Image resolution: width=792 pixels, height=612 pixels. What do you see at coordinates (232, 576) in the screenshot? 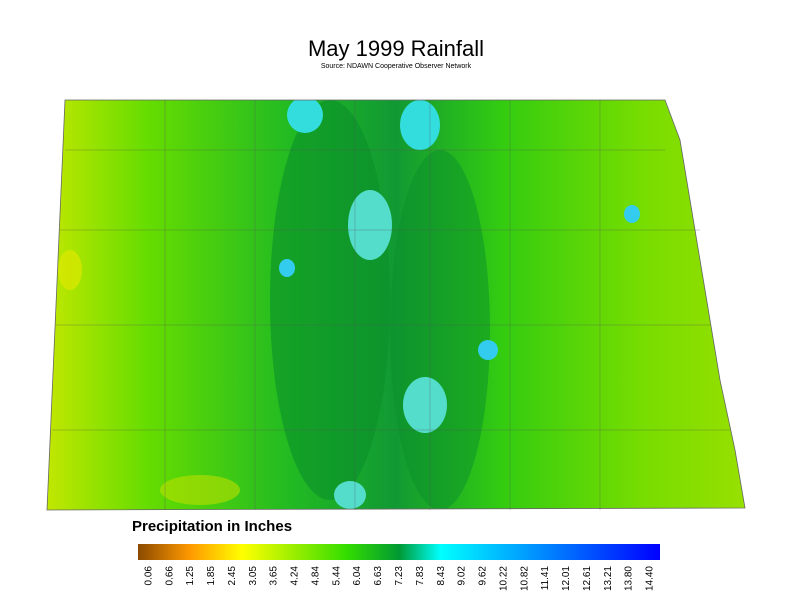
I see `legend-tick-label: 2.45` at bounding box center [232, 576].